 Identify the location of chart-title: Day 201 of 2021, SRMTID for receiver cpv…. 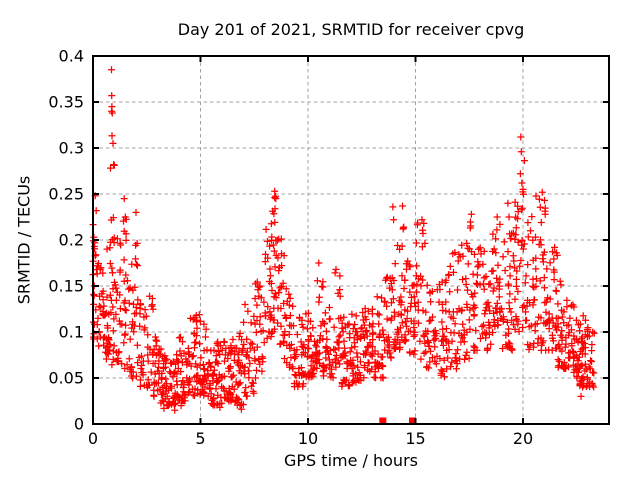
(351, 29).